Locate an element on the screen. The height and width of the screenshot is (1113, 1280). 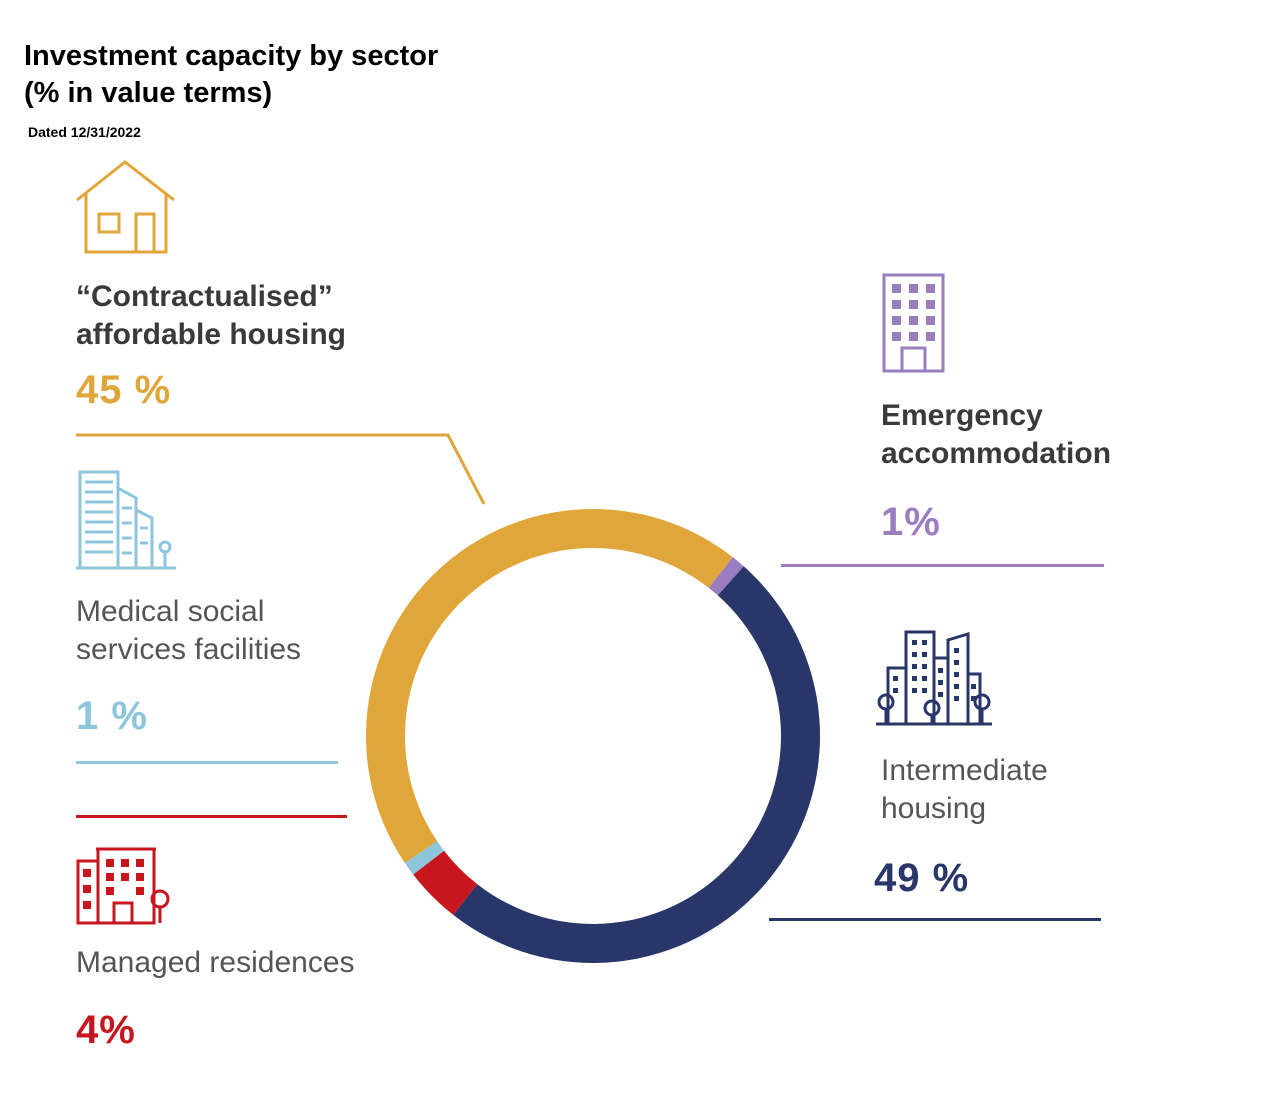
title-line-1: Investment capacity by sector is located at coordinates (231, 56).